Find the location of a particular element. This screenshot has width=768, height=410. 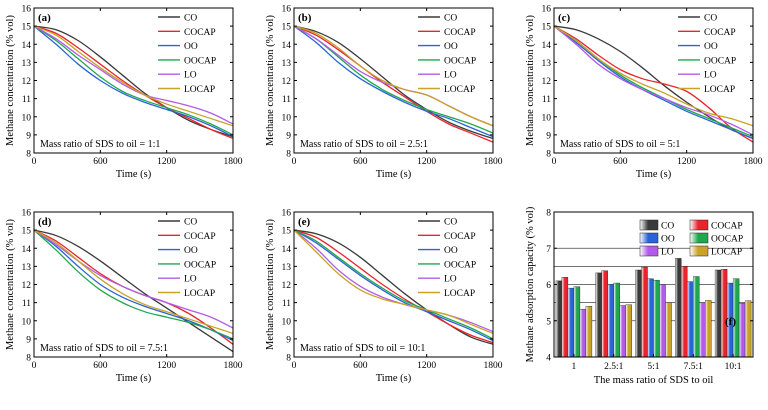

panel-e-ylabel: Methane concentration (% vol) is located at coordinates (270, 284).